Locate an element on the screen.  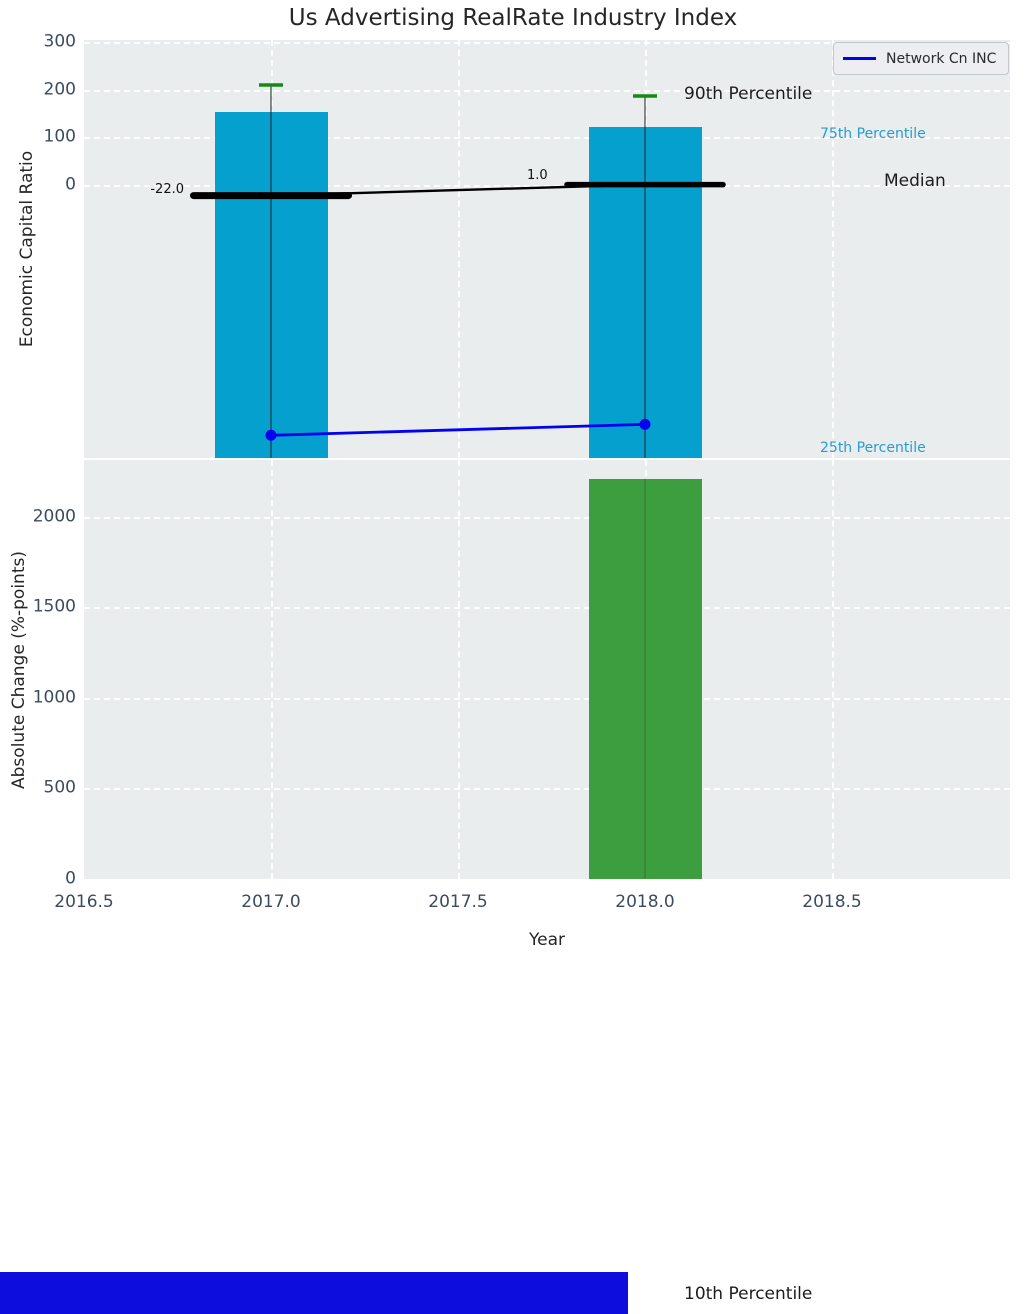
annotation-median: Median is located at coordinates (915, 181).